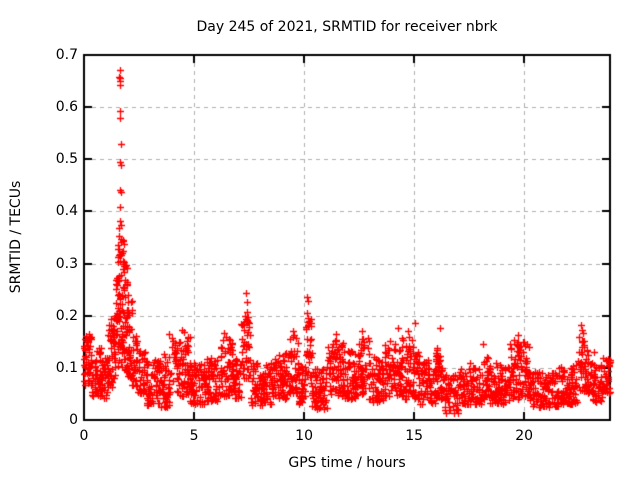 The height and width of the screenshot is (480, 640). Describe the element at coordinates (66, 263) in the screenshot. I see `y-tick-label: 0.3` at that location.